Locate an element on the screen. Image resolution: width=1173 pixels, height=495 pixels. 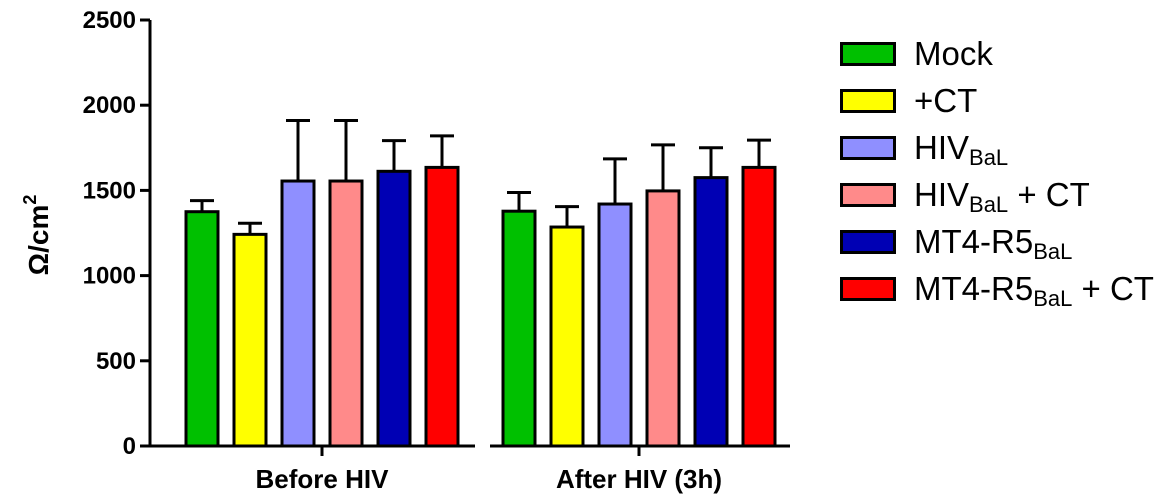
legend-label: MT4-R5BaL + CT is located at coordinates (1034, 290).